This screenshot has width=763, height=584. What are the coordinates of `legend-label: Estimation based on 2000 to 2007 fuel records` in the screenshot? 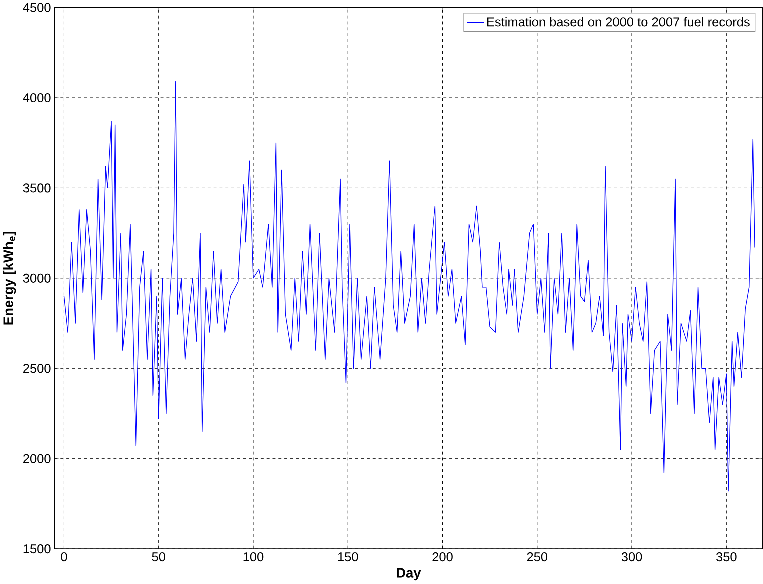 It's located at (618, 22).